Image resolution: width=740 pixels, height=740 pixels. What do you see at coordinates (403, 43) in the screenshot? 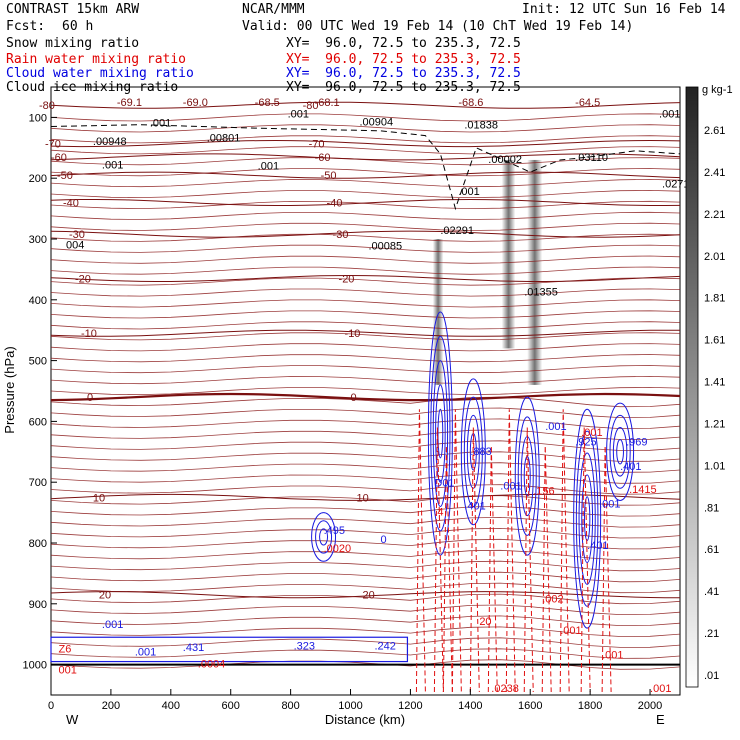
I see `field-xy-snow: XY= 96.0, 72.5 to 235.3, 72.5` at bounding box center [403, 43].